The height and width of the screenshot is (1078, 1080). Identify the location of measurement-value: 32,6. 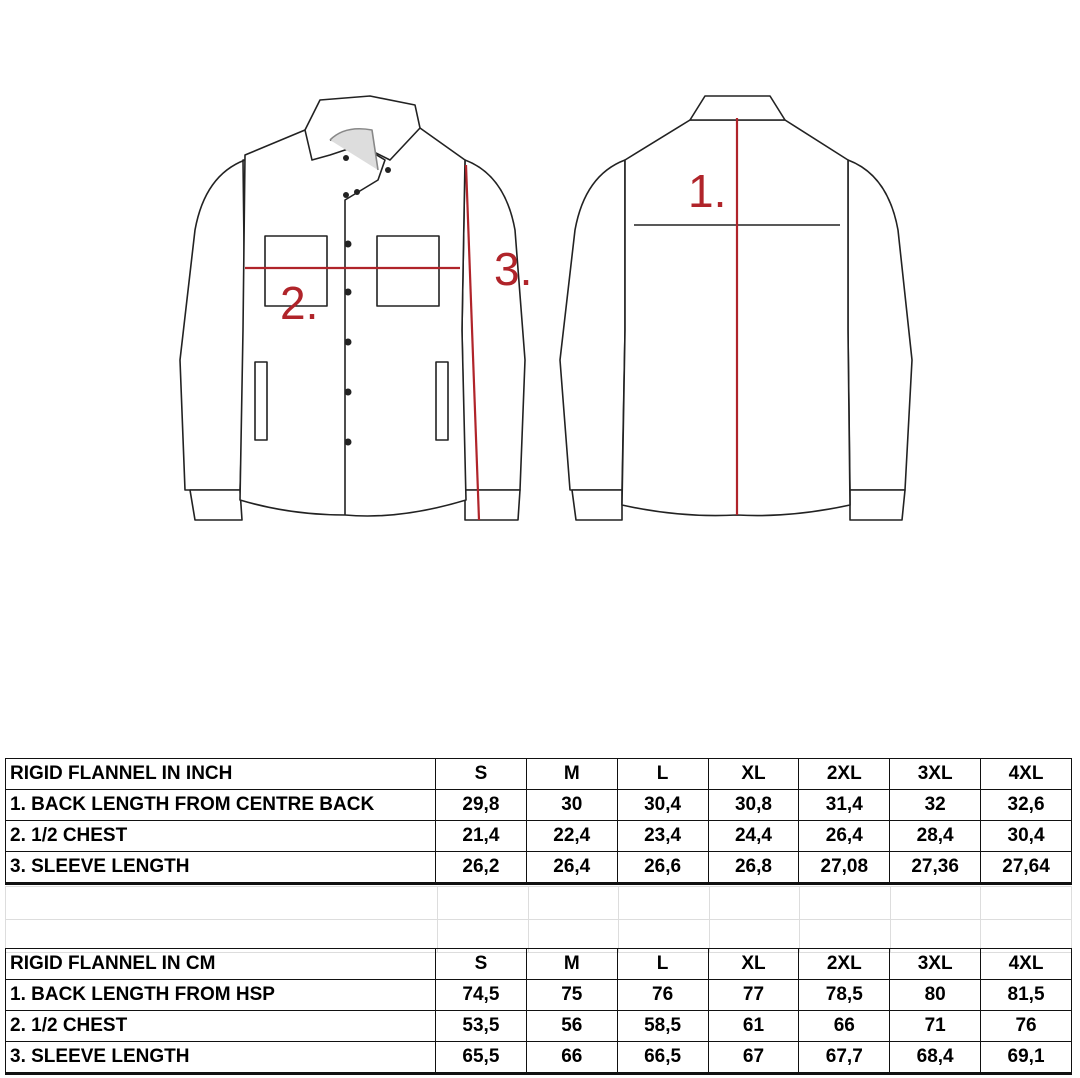
(1026, 805).